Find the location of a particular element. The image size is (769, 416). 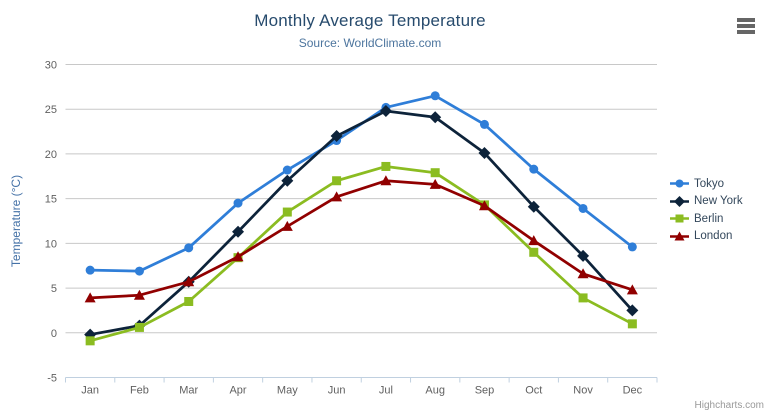

y-tick-label: 25 is located at coordinates (51, 110).